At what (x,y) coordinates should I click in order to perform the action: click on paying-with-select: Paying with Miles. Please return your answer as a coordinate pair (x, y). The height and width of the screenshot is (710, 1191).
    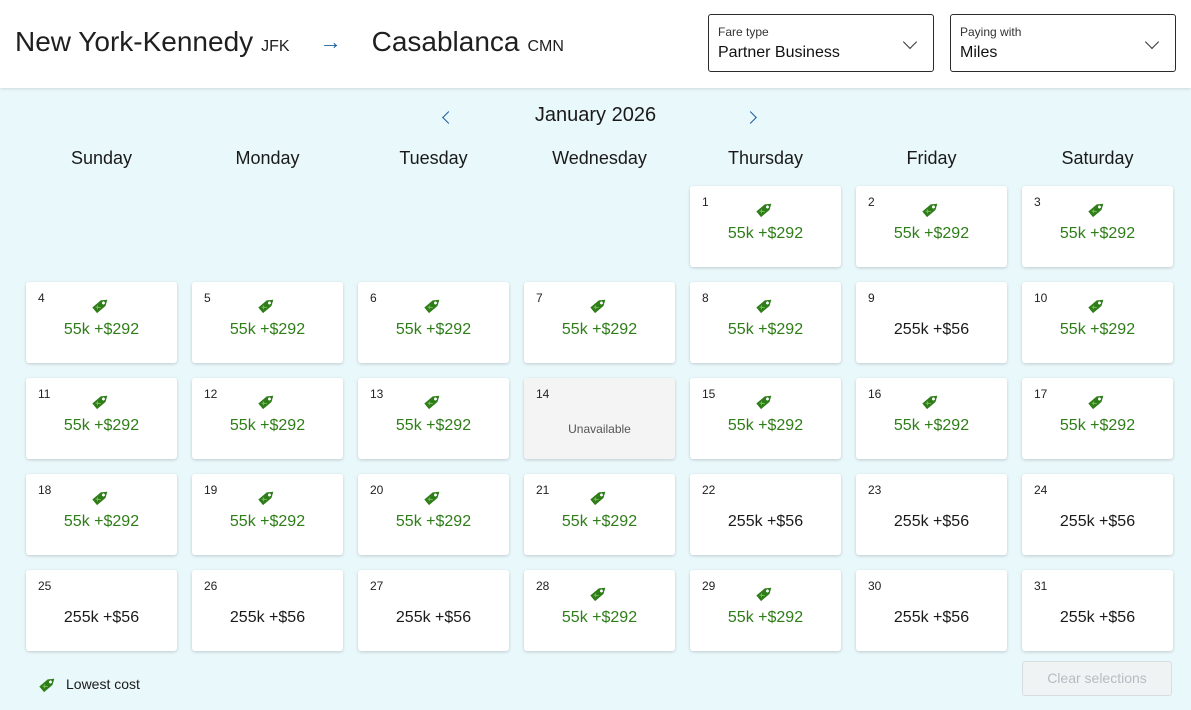
    Looking at the image, I should click on (1063, 43).